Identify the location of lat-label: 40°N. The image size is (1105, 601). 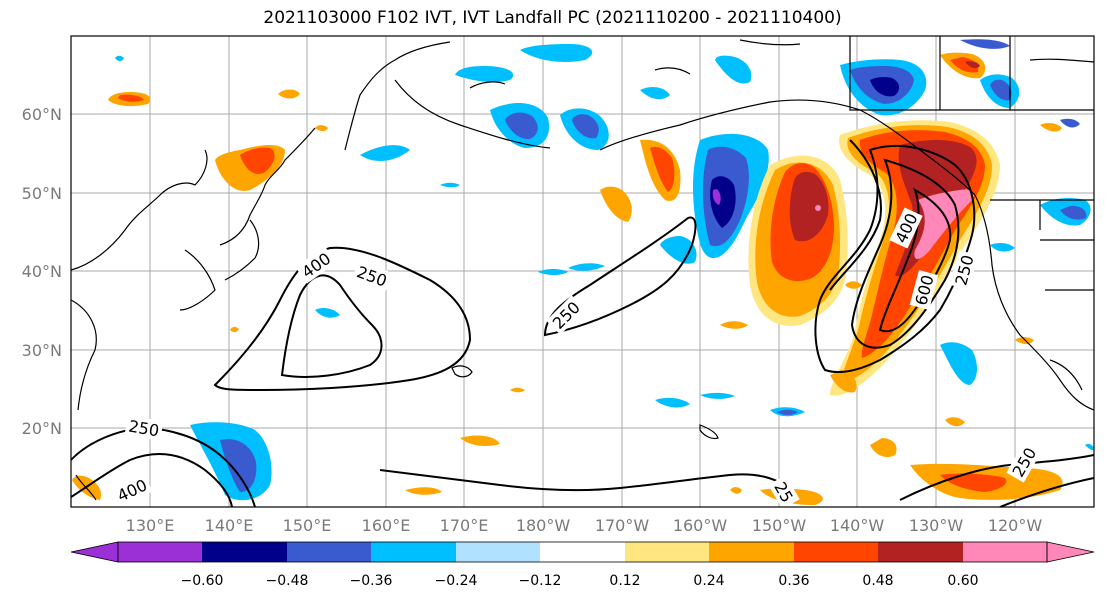
(42, 271).